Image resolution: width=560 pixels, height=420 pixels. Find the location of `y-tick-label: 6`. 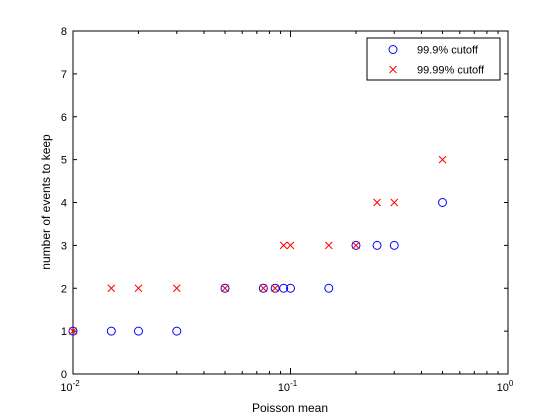

y-tick-label: 6 is located at coordinates (64, 118).